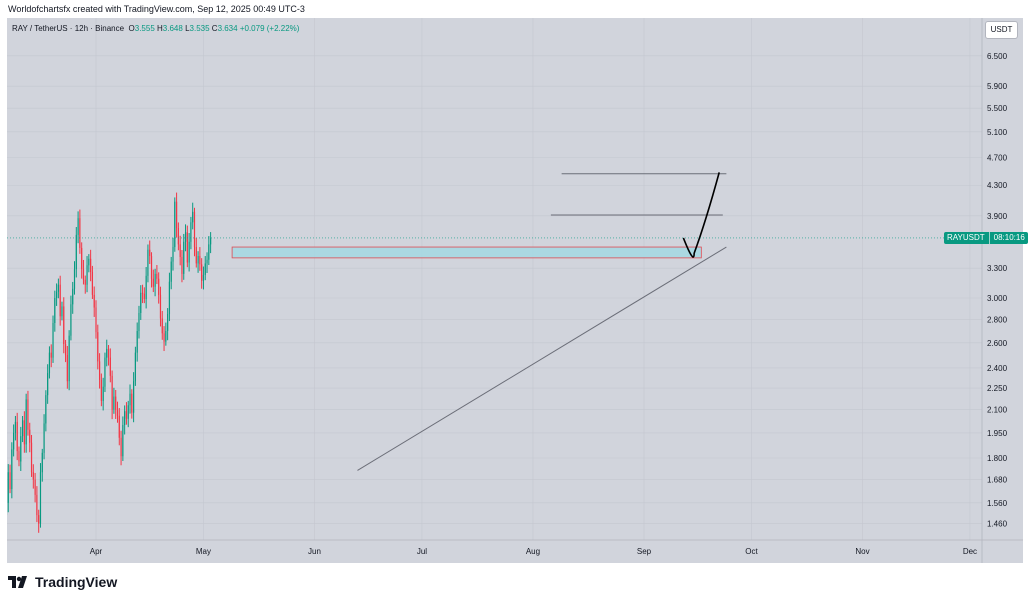 The image size is (1032, 602). What do you see at coordinates (214, 28) in the screenshot?
I see `close-label: C` at bounding box center [214, 28].